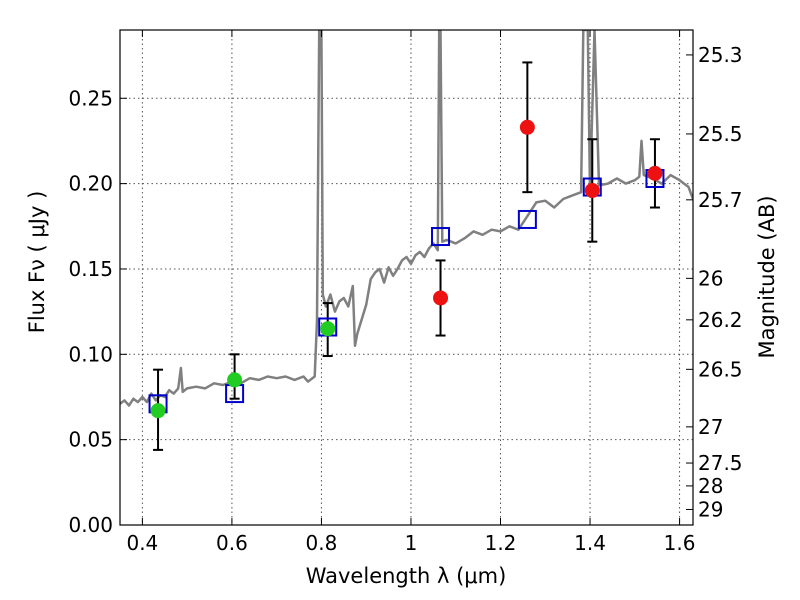 The width and height of the screenshot is (800, 600). Describe the element at coordinates (90, 354) in the screenshot. I see `y-tick-label: 0.10` at that location.